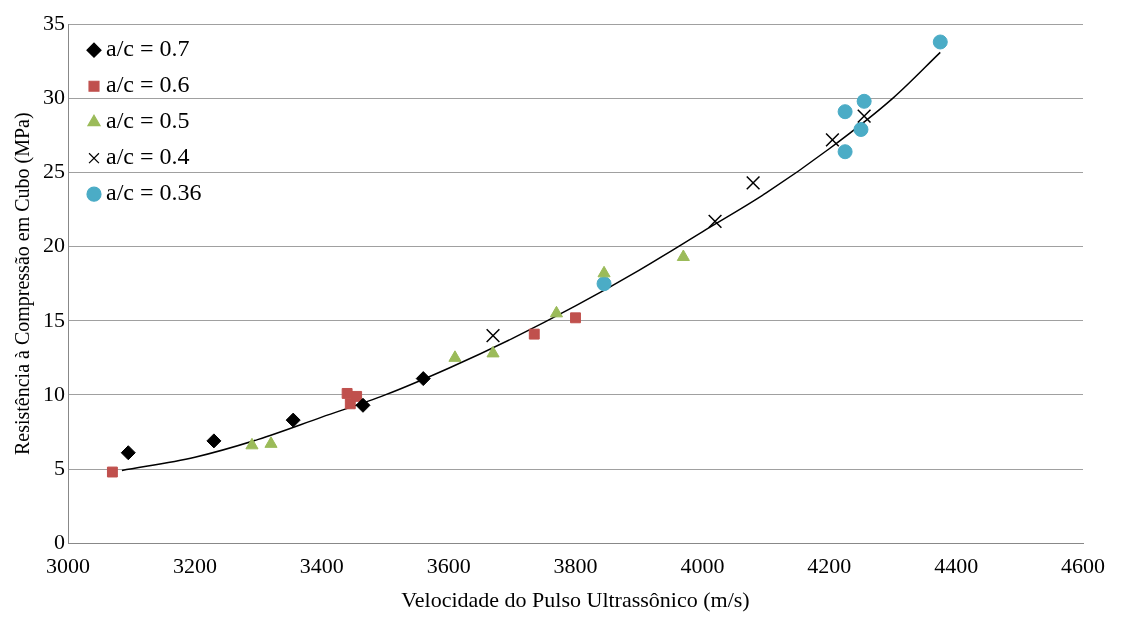 The height and width of the screenshot is (632, 1122). I want to click on legend-label: a/c = 0.6, so click(148, 84).